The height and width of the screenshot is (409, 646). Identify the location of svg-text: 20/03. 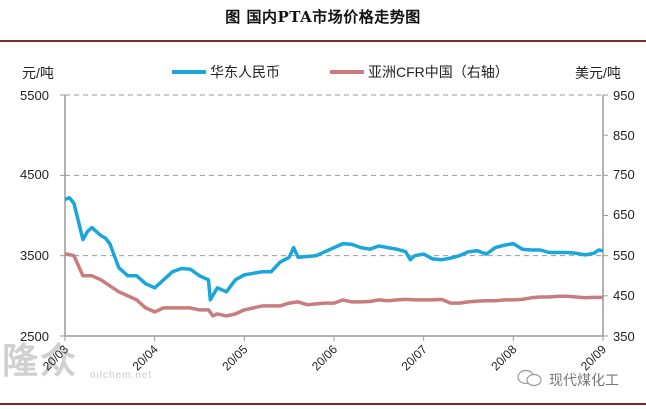
(55, 357).